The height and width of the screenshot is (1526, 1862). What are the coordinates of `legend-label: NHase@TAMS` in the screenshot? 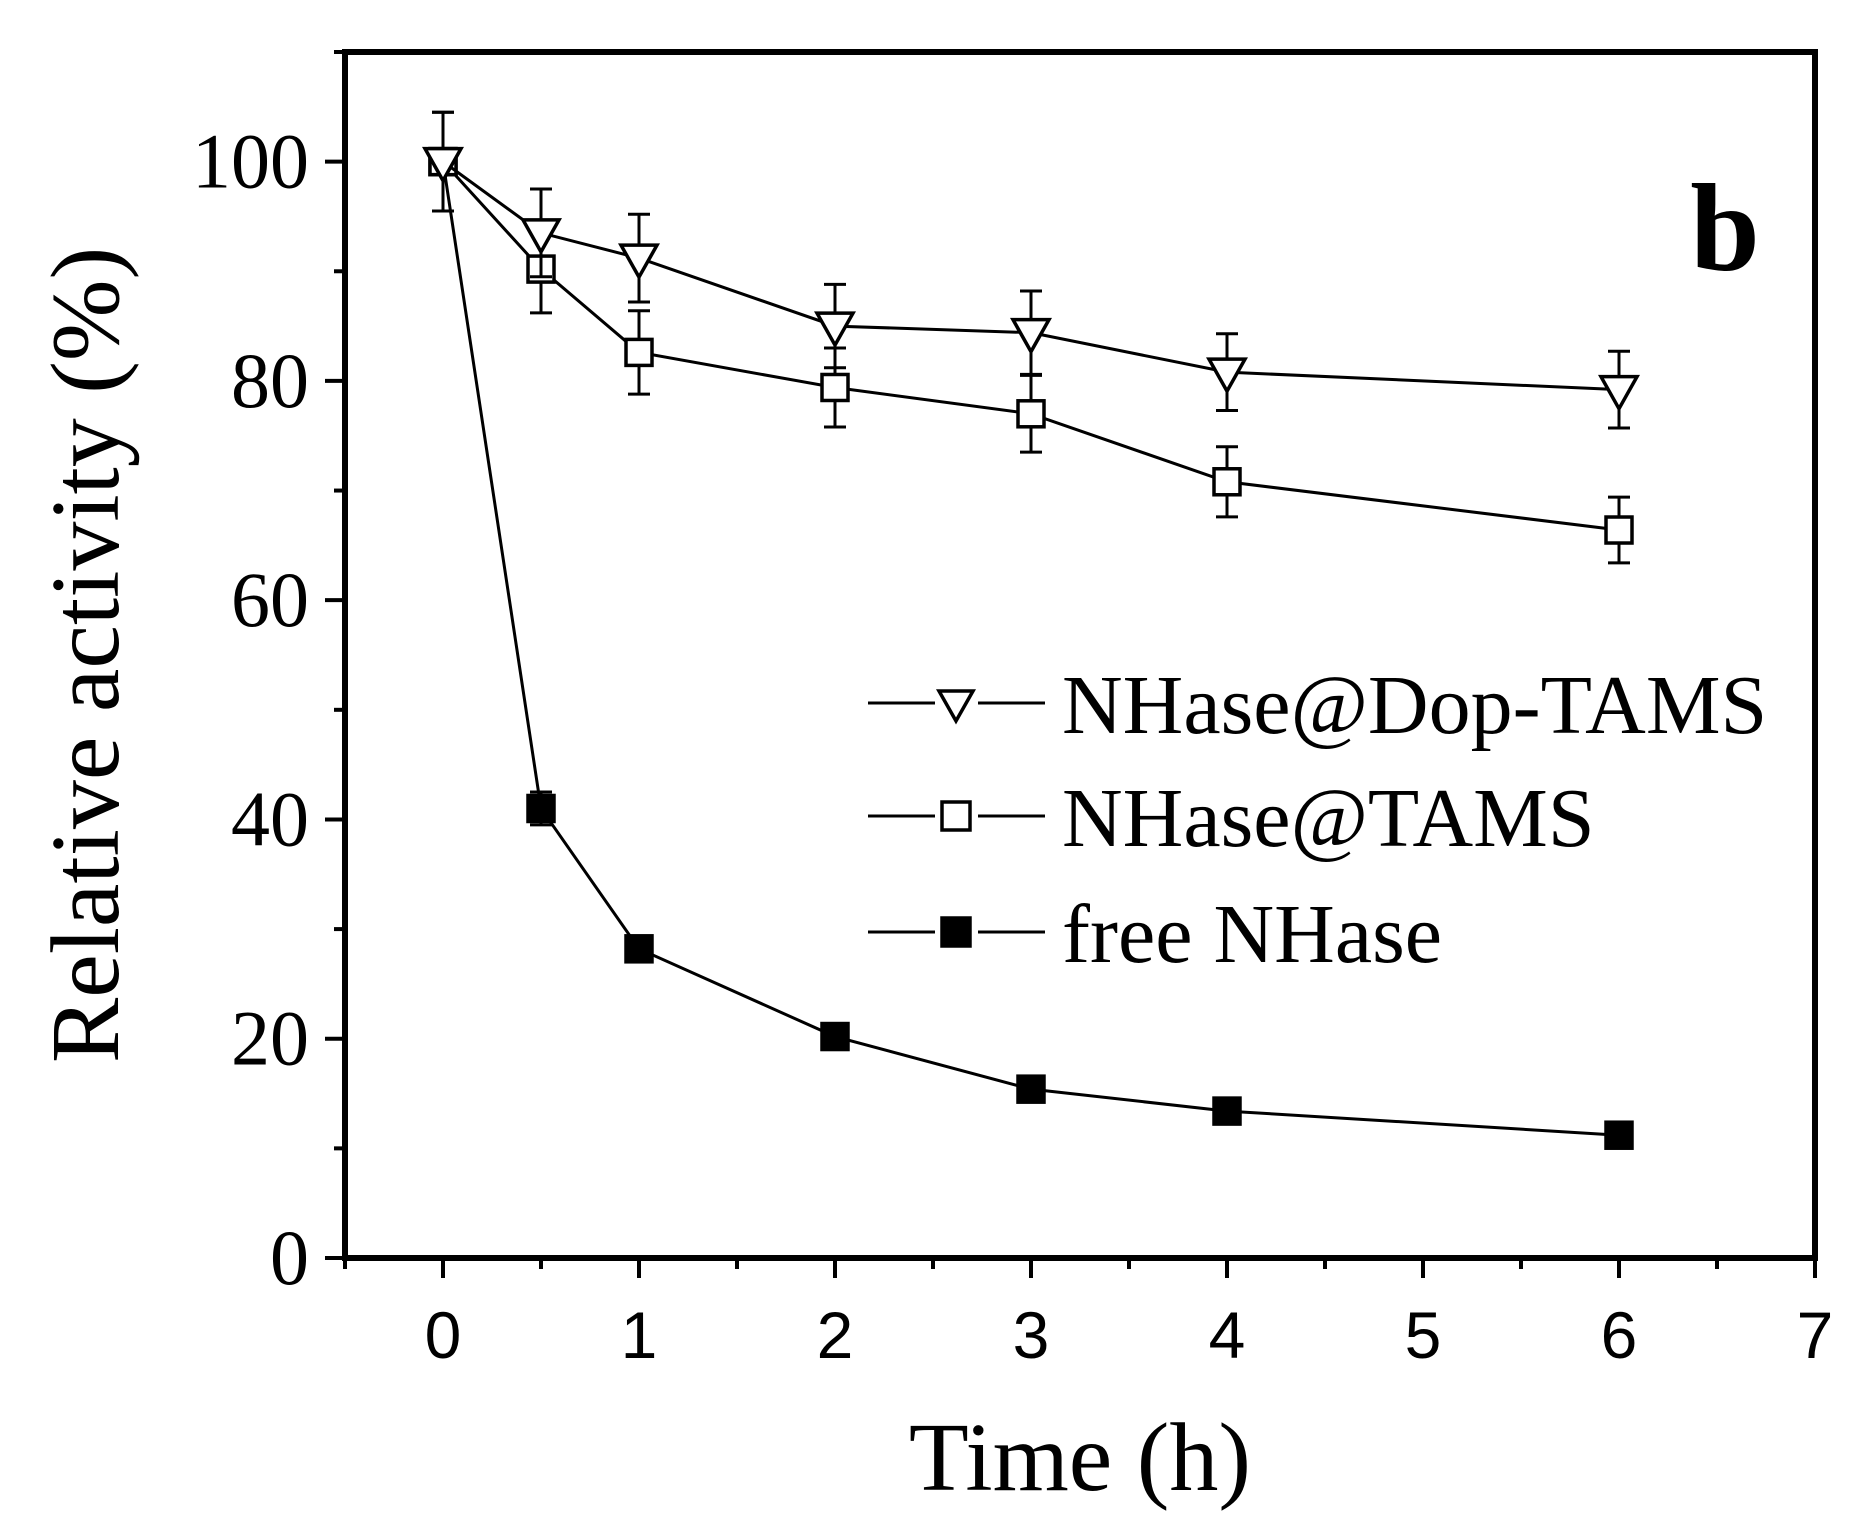 It's located at (1328, 818).